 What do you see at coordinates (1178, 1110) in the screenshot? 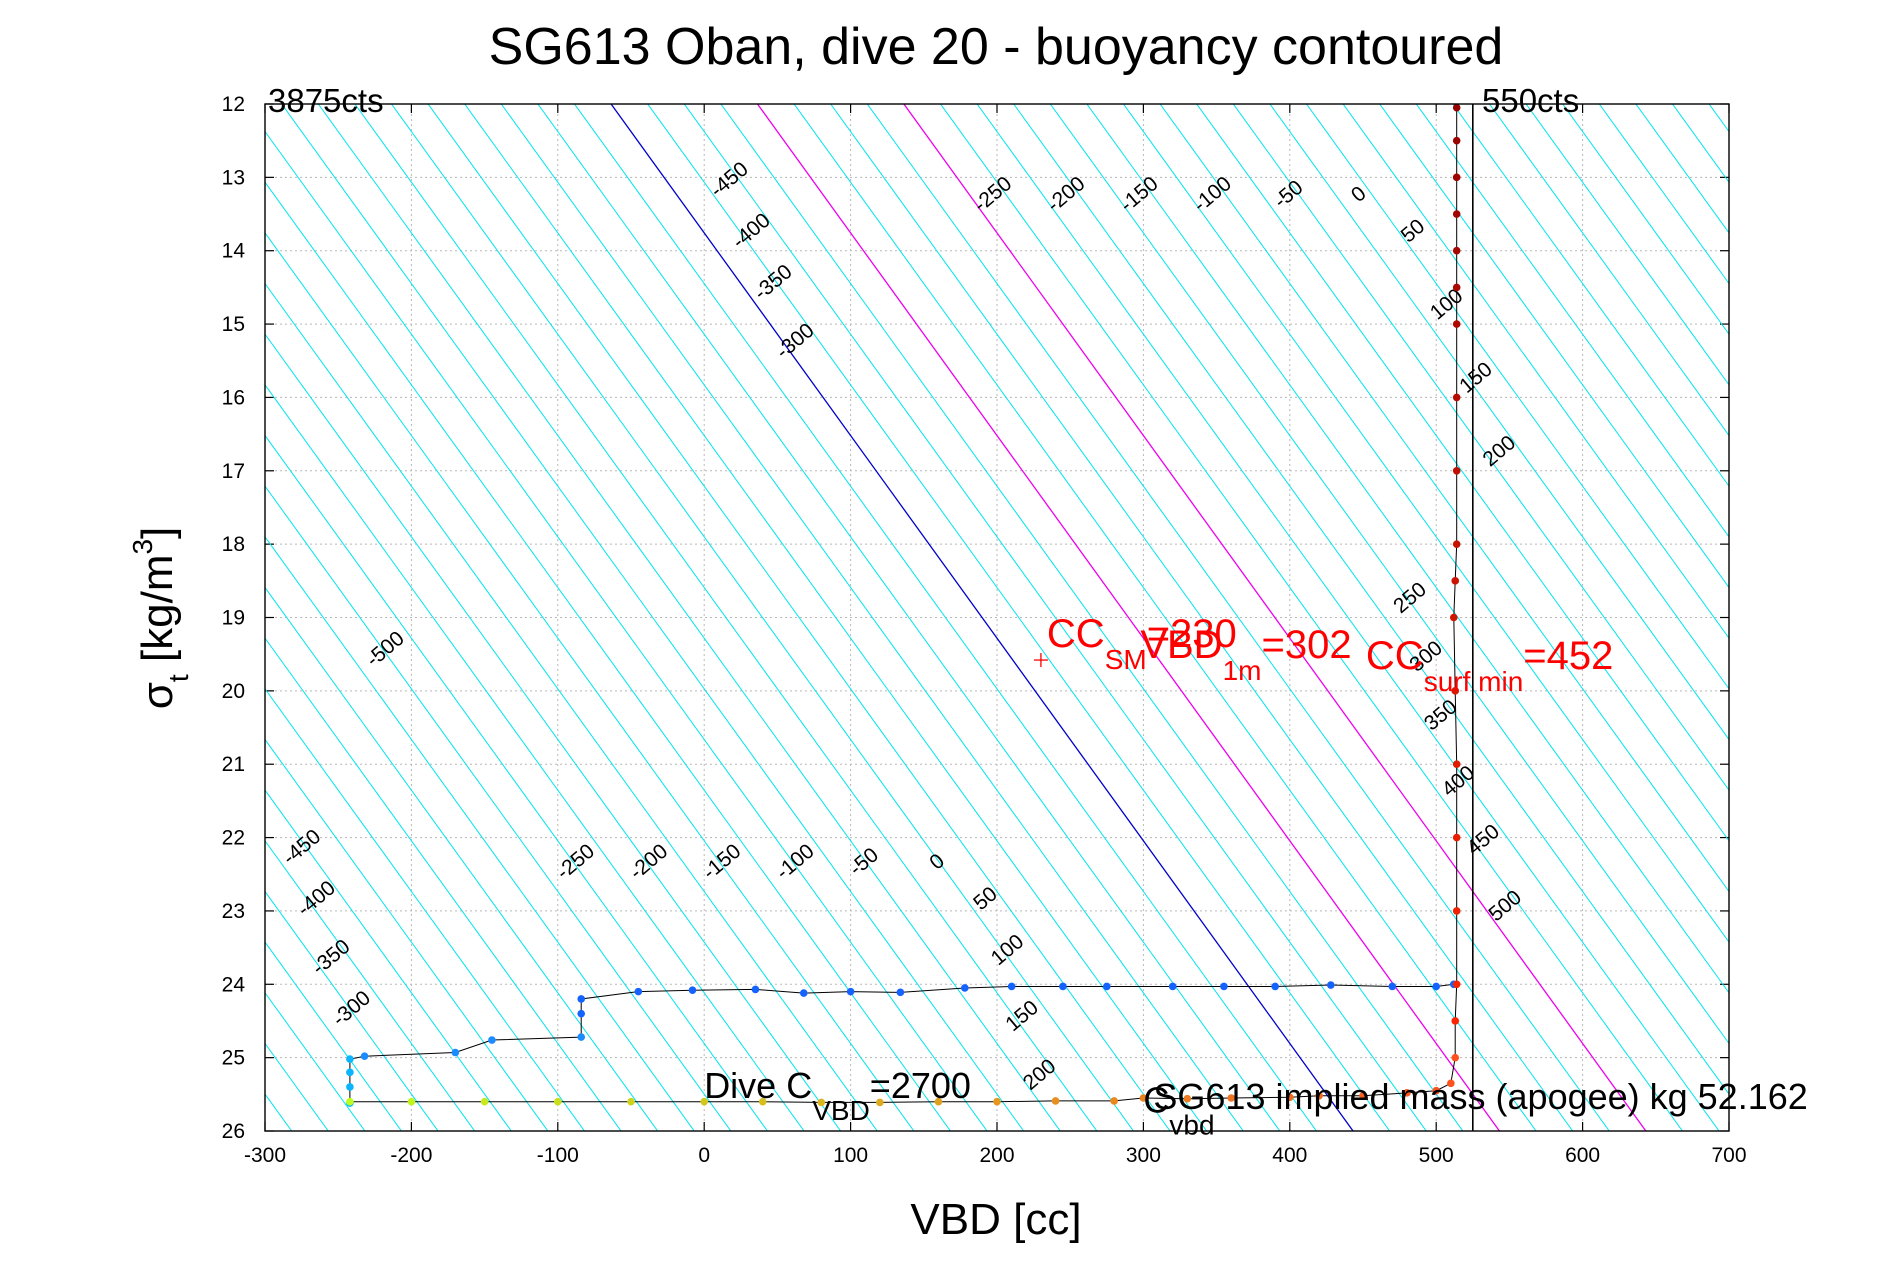
I see `c-vbd-annotation: Cvbd` at bounding box center [1178, 1110].